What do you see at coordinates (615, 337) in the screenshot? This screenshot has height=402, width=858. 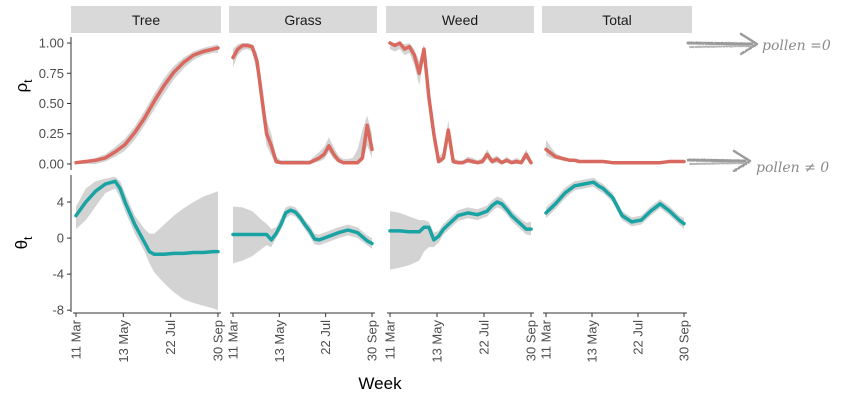 I see `x-axis-total: 11 Mar 13 May 22 Jul 30 Sep` at bounding box center [615, 337].